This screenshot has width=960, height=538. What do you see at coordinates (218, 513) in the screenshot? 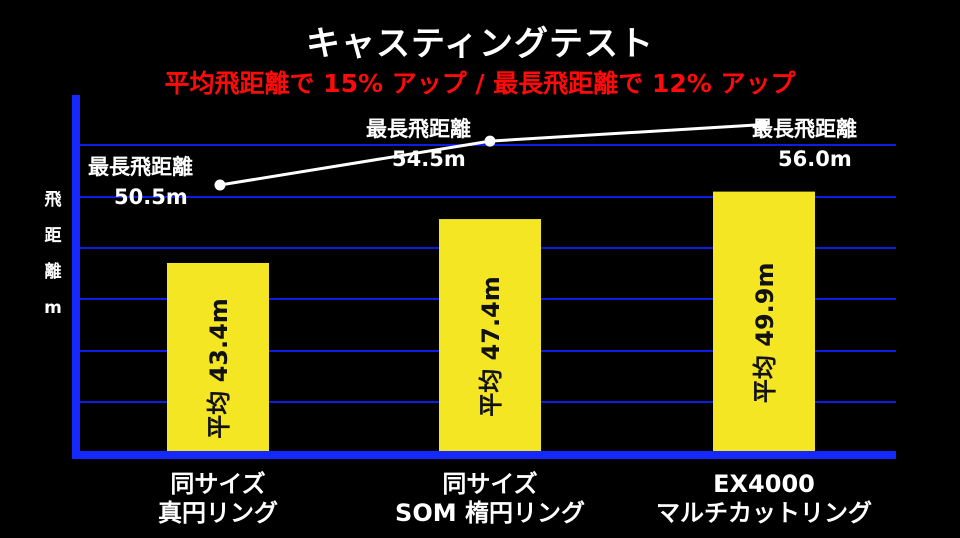
I see `x-tick-label-1-line-2: 真円リング` at bounding box center [218, 513].